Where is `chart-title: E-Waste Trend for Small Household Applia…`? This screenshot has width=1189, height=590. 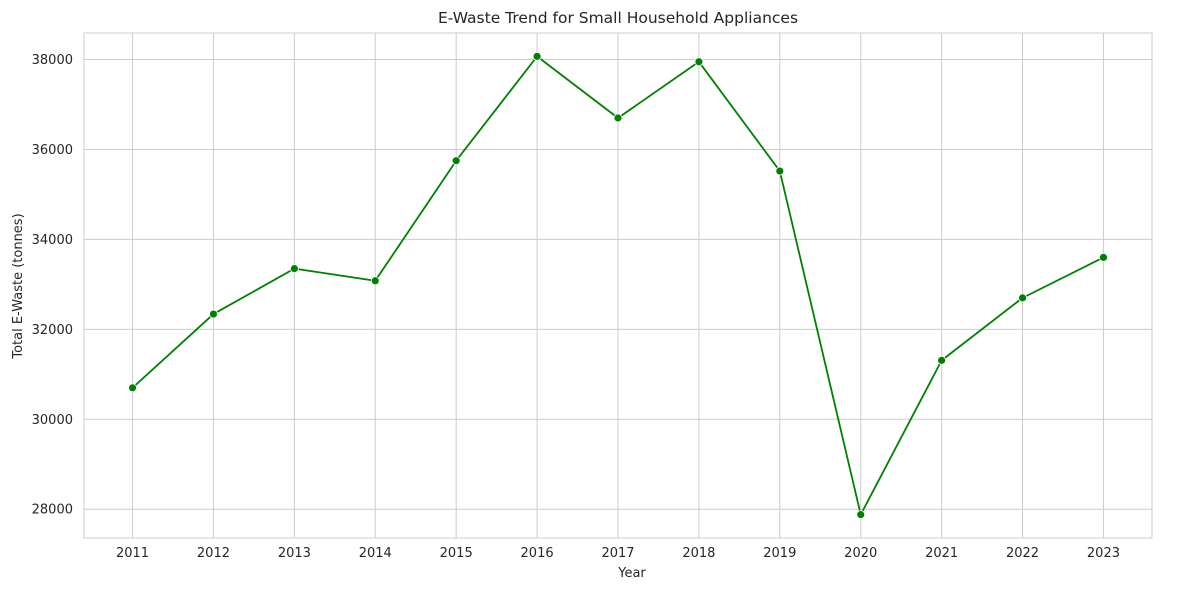 chart-title: E-Waste Trend for Small Household Applia… is located at coordinates (618, 18).